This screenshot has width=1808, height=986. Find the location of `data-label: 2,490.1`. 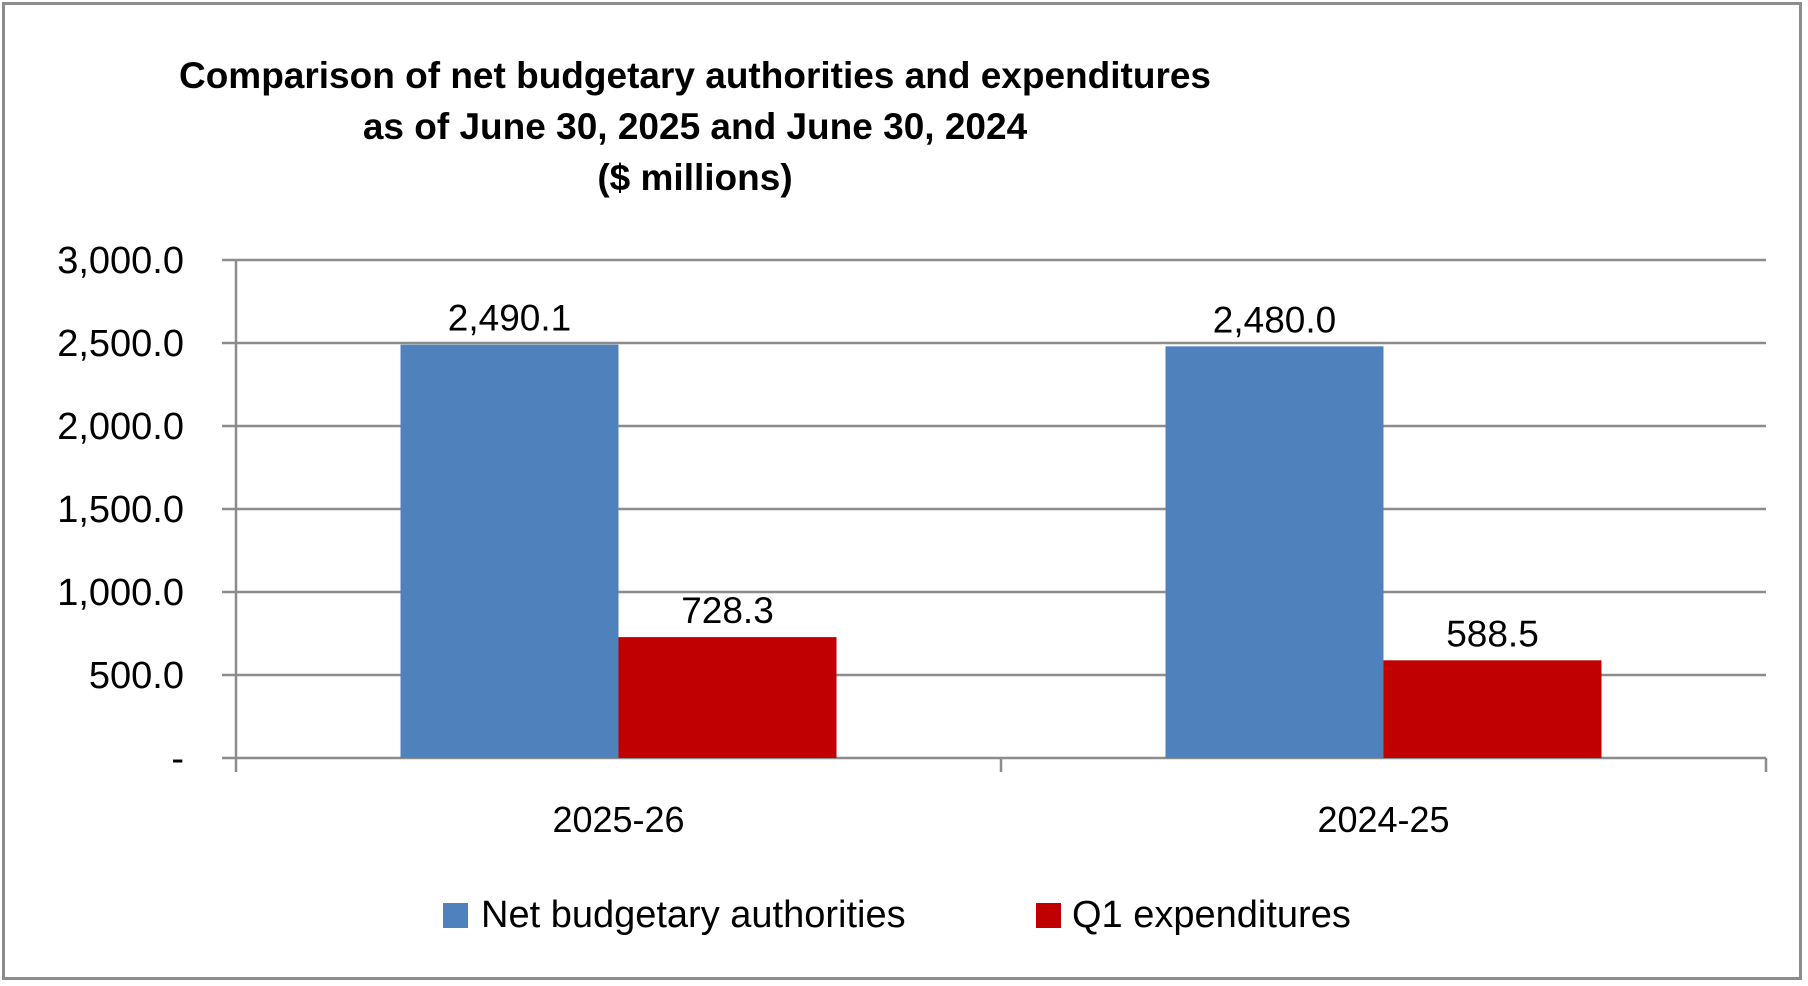

data-label: 2,490.1 is located at coordinates (509, 318).